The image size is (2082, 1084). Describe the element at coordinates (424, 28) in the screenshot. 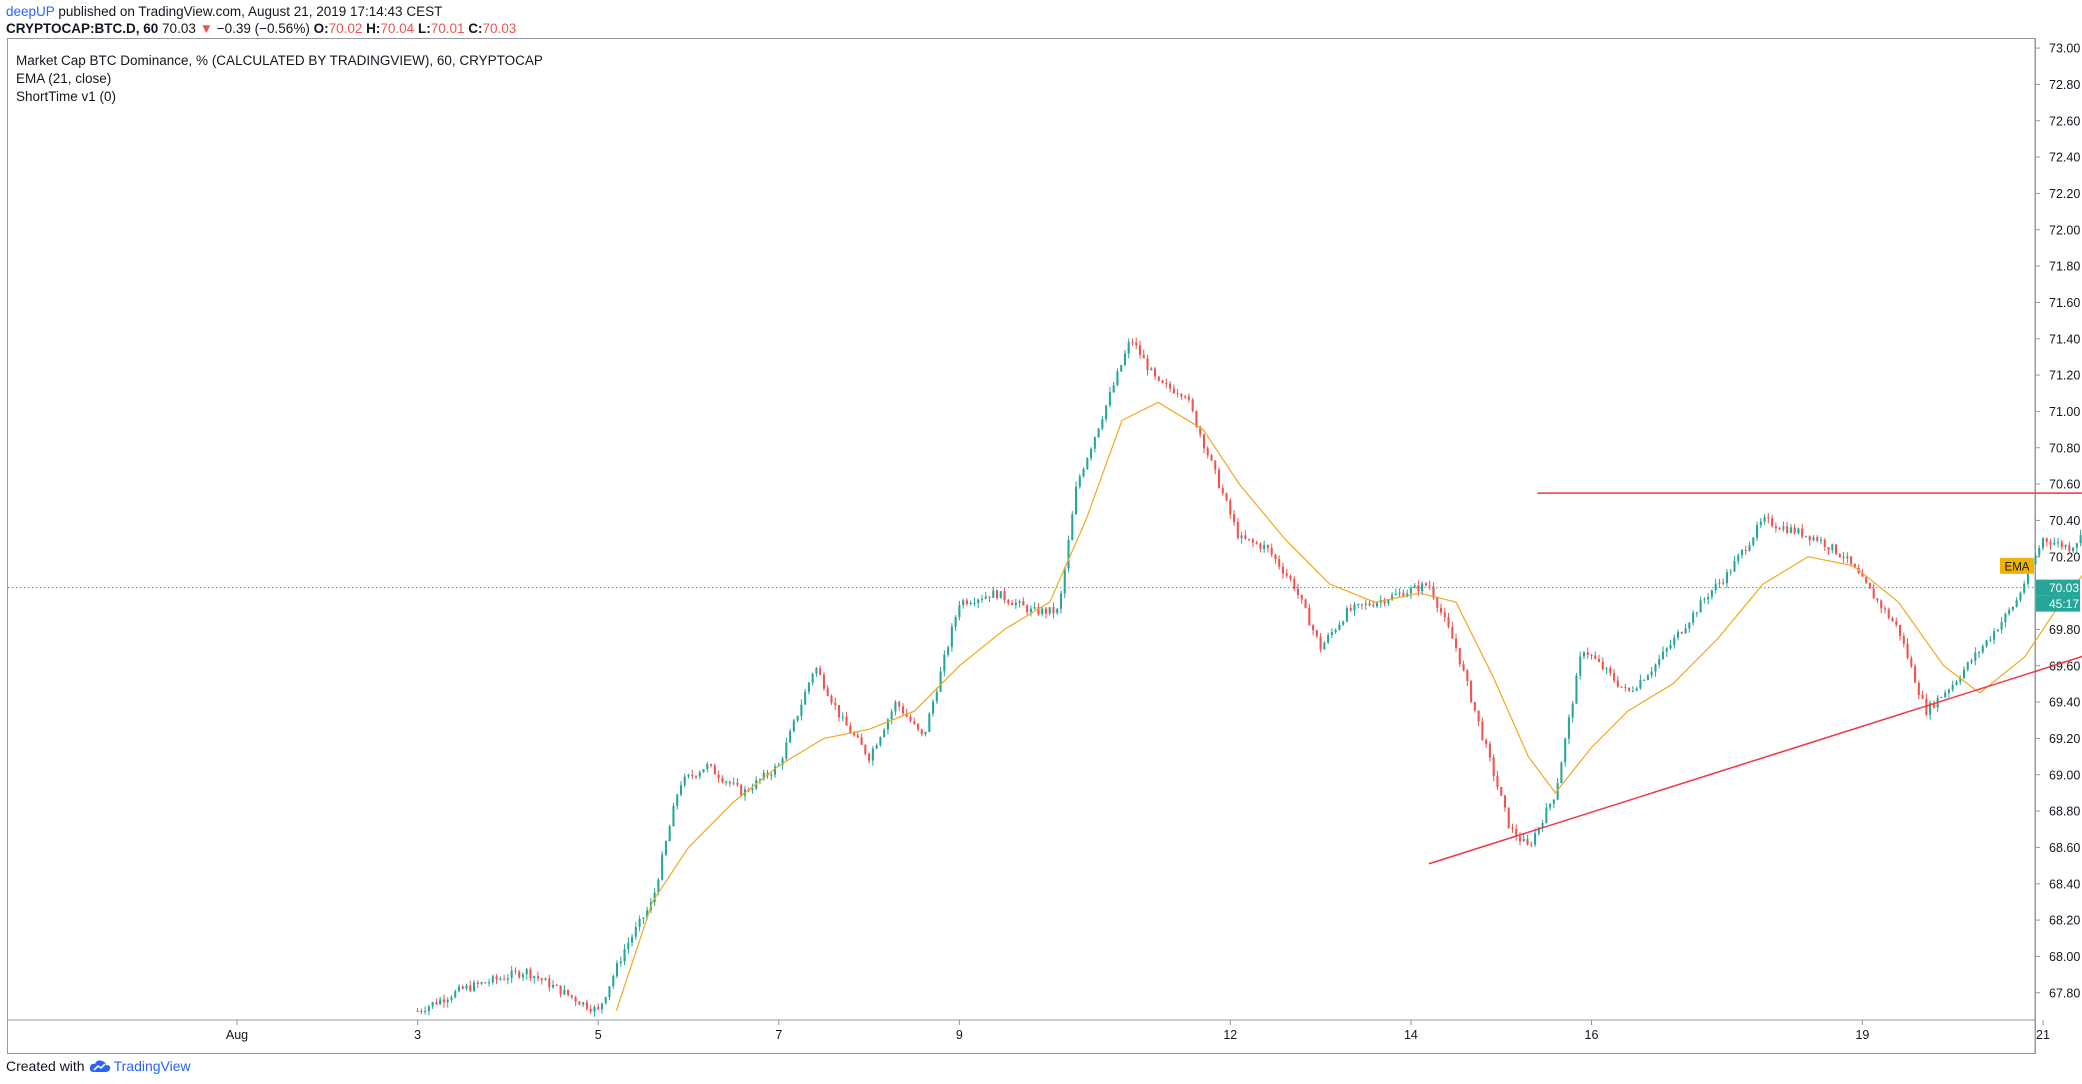

I see `low-label: L:` at that location.